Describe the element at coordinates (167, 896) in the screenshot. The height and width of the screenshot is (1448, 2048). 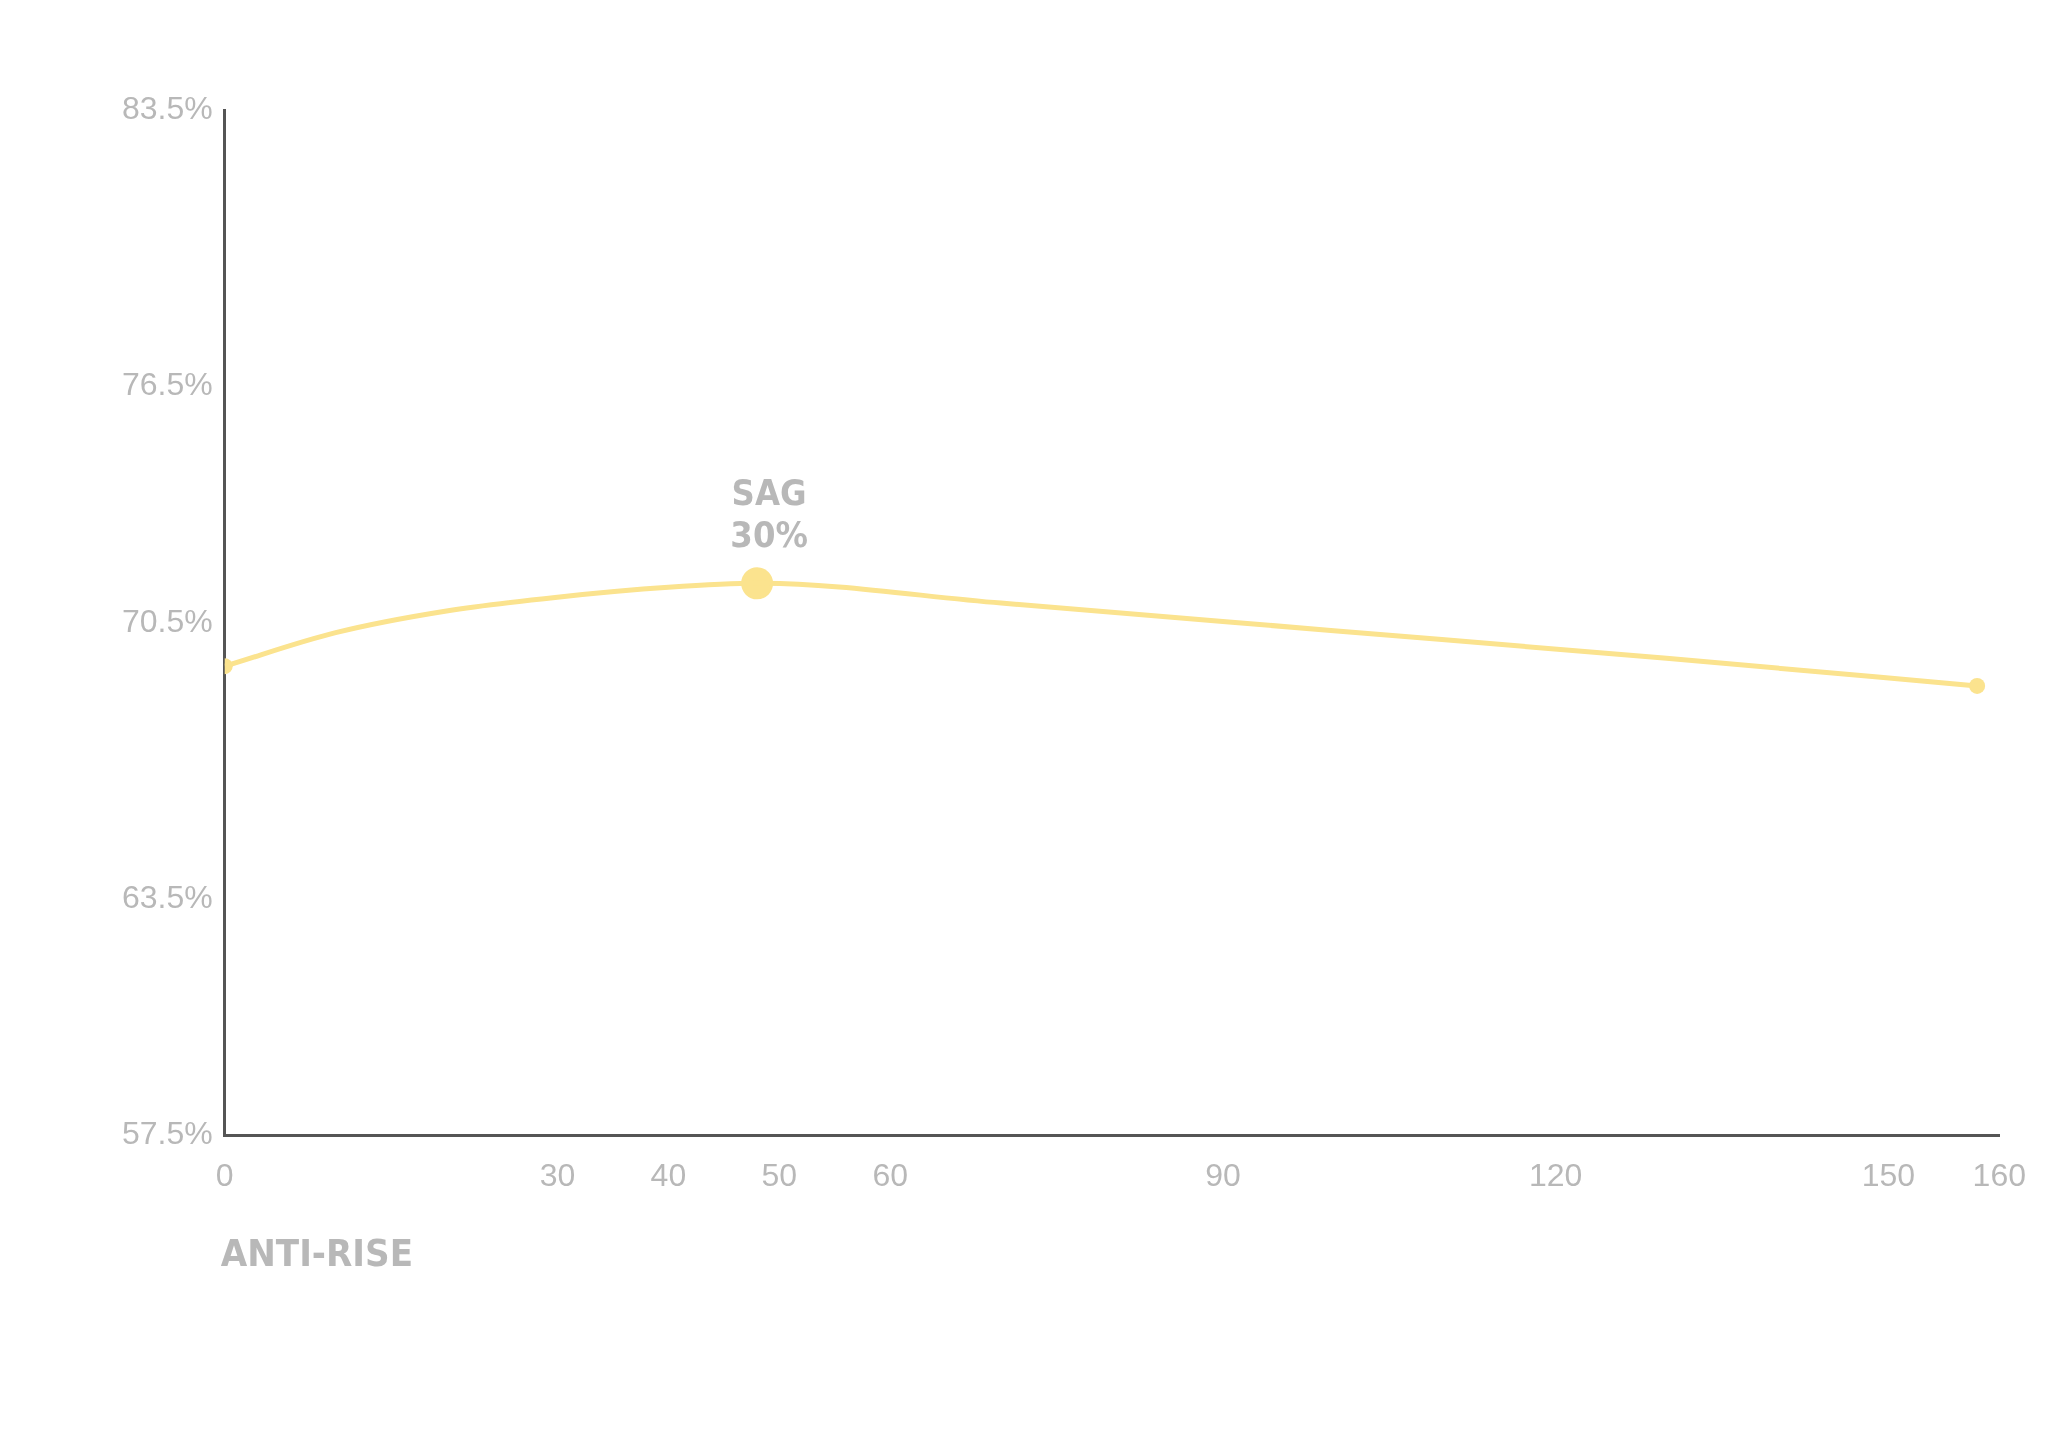
I see `y-tick-label: 63.5%` at that location.